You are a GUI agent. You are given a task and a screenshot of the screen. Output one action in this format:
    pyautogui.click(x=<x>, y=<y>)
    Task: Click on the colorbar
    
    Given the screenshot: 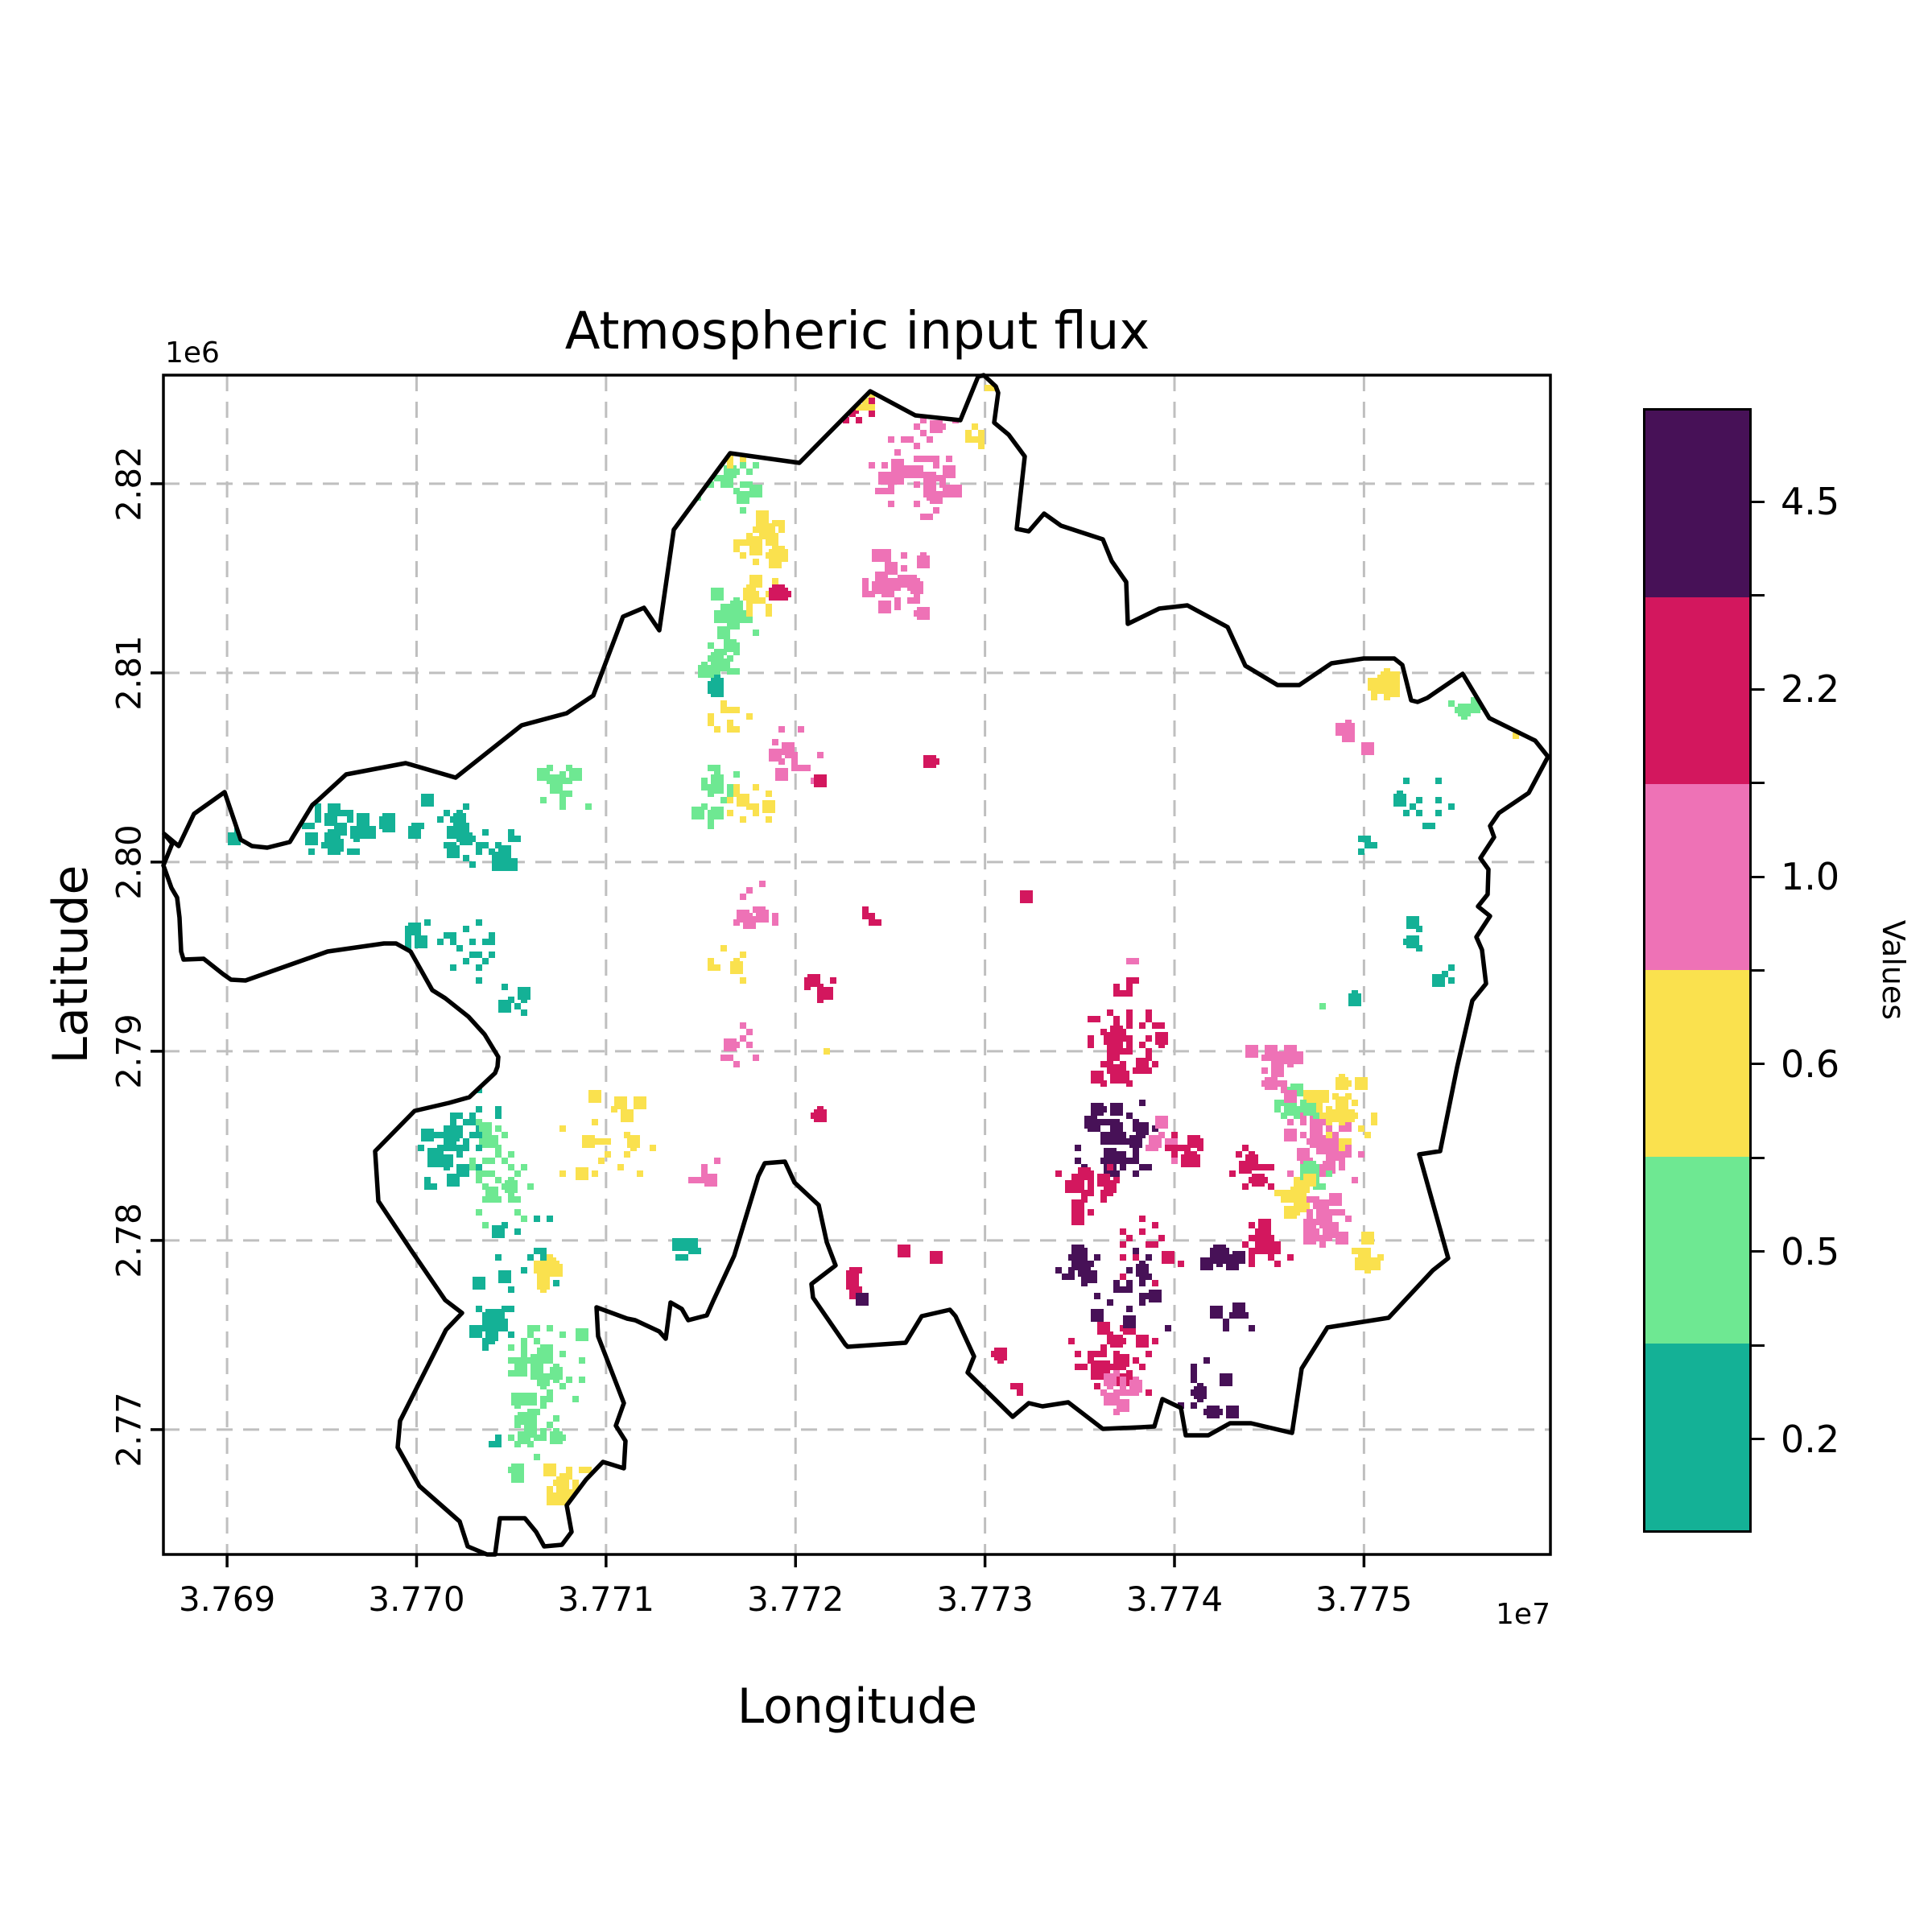 What is the action you would take?
    pyautogui.click(x=1697, y=970)
    